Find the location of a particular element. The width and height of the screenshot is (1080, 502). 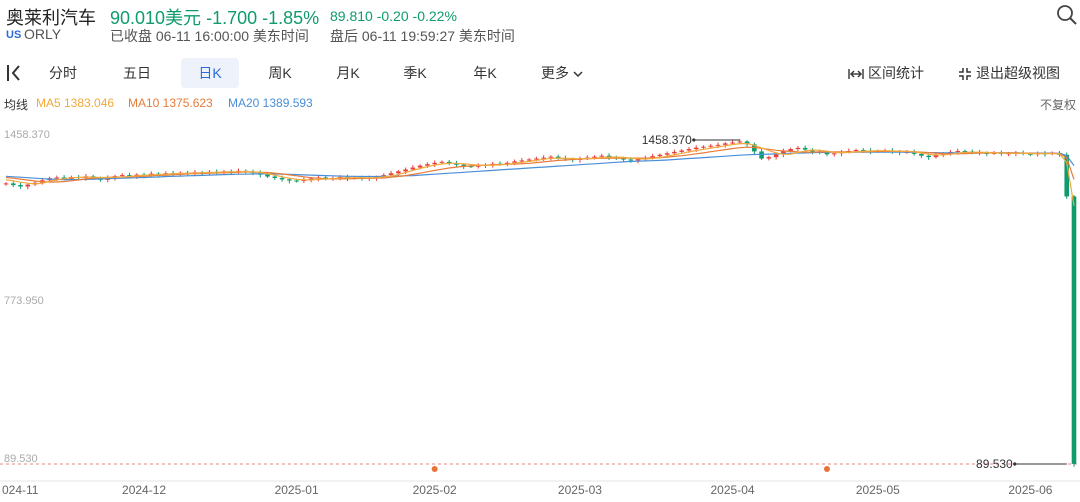

interval-arrows-icon is located at coordinates (856, 74).